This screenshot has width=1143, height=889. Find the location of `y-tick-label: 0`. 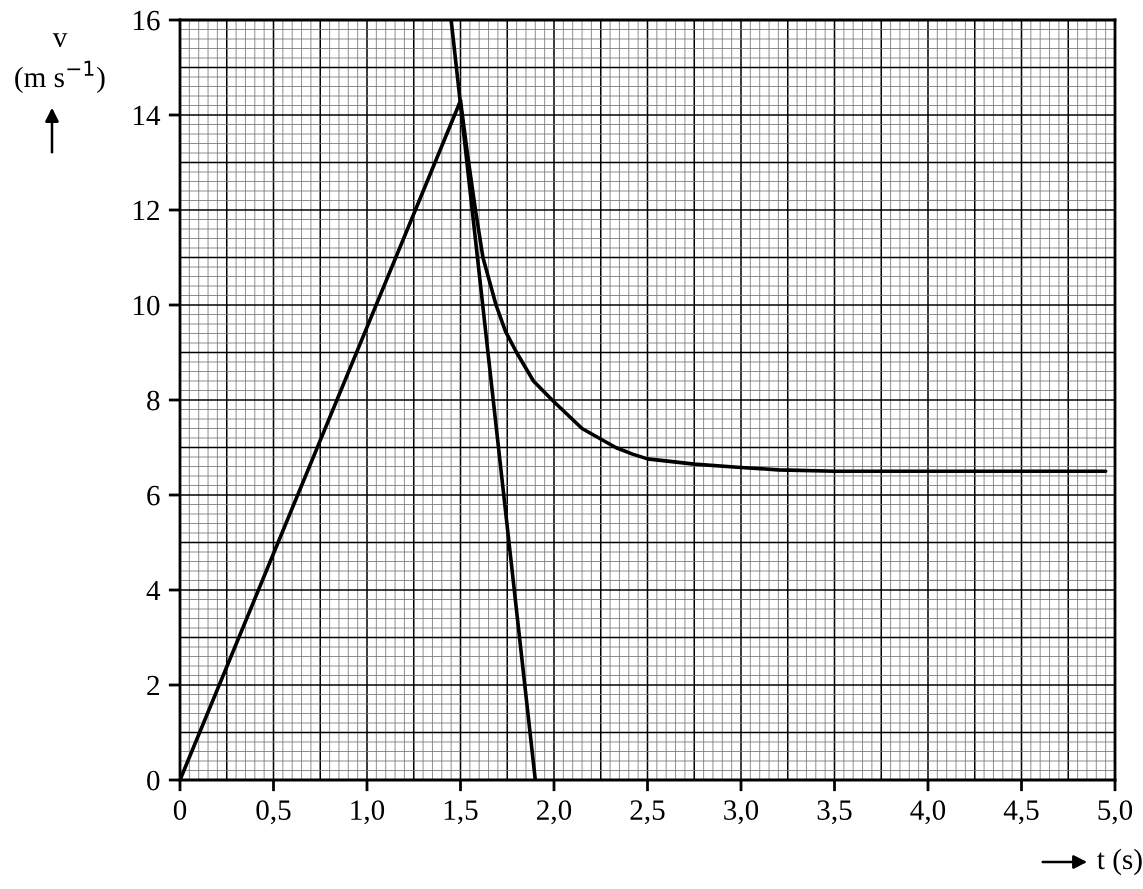

y-tick-label: 0 is located at coordinates (153, 780).